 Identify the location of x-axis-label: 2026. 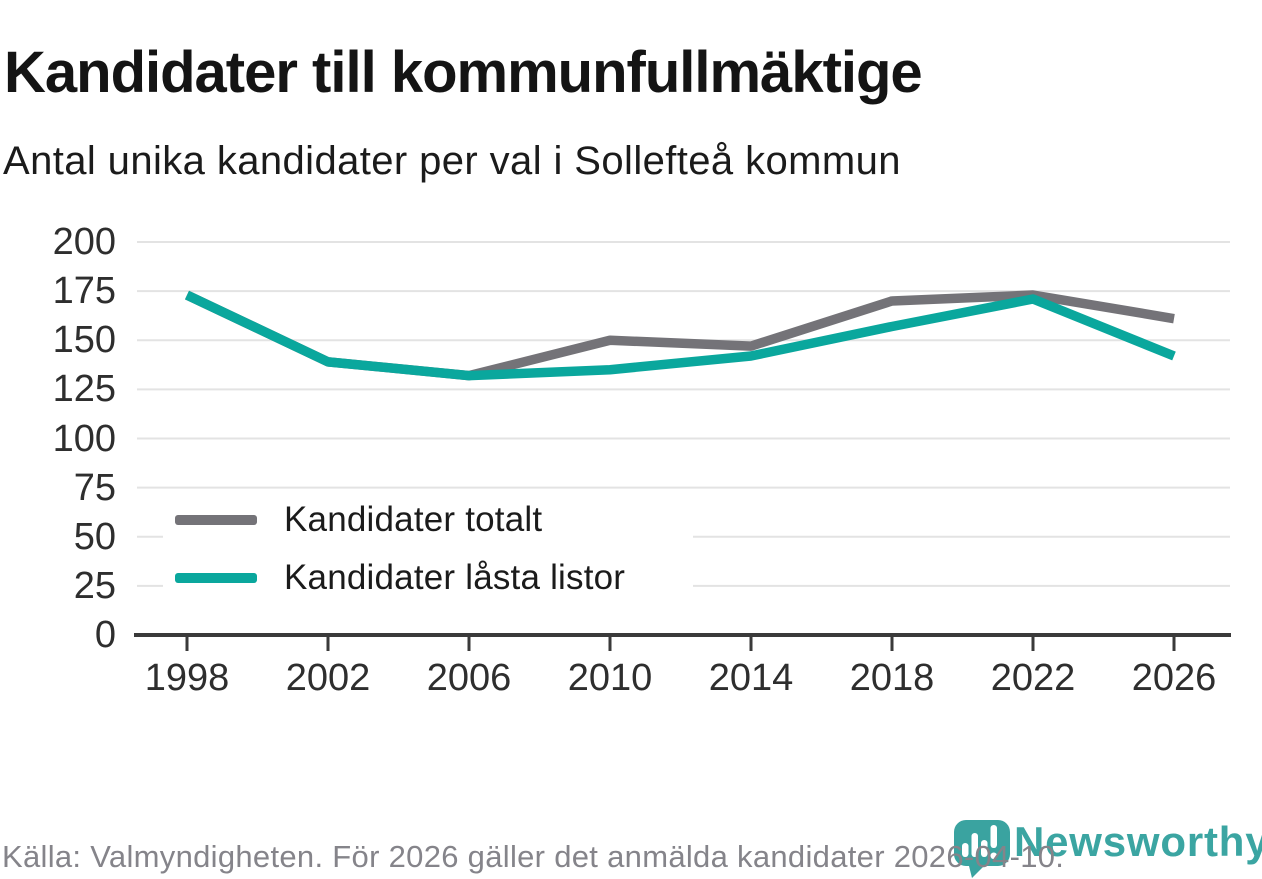
(1174, 678).